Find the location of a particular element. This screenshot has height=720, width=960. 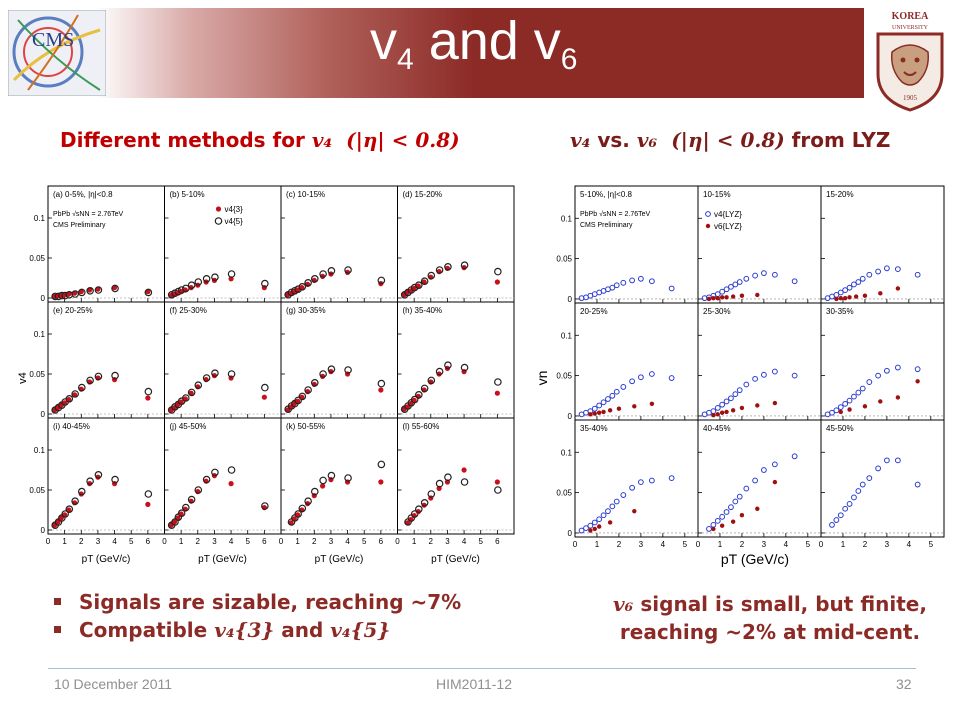

x-tick-label: 0 is located at coordinates (48, 541).